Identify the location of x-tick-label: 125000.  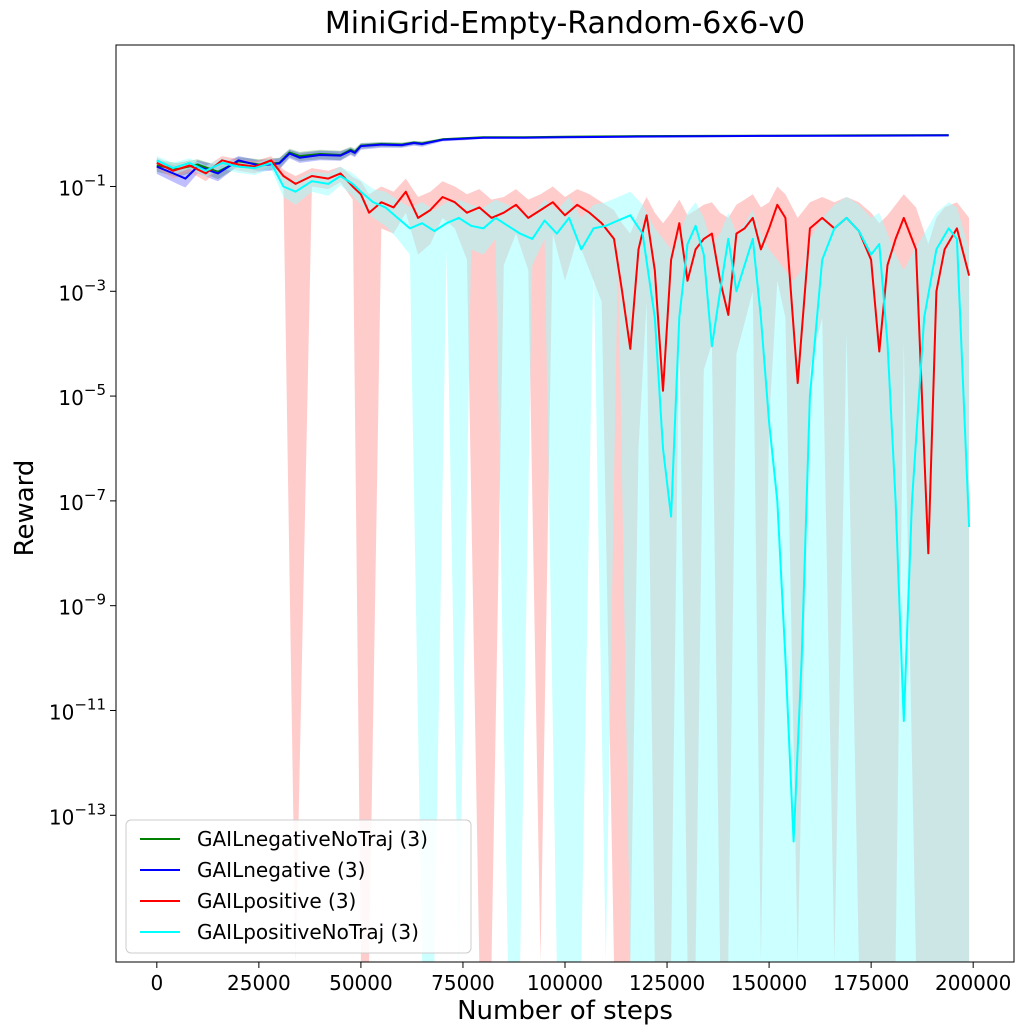
(667, 983).